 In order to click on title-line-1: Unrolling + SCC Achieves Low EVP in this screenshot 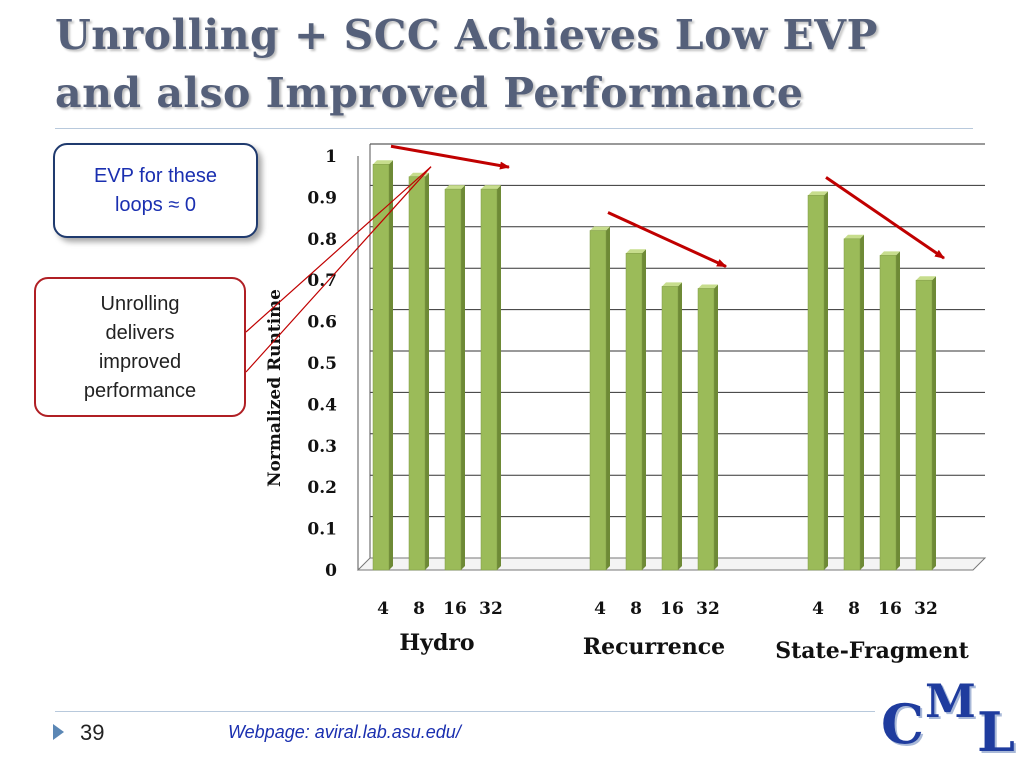, I will do `click(466, 35)`.